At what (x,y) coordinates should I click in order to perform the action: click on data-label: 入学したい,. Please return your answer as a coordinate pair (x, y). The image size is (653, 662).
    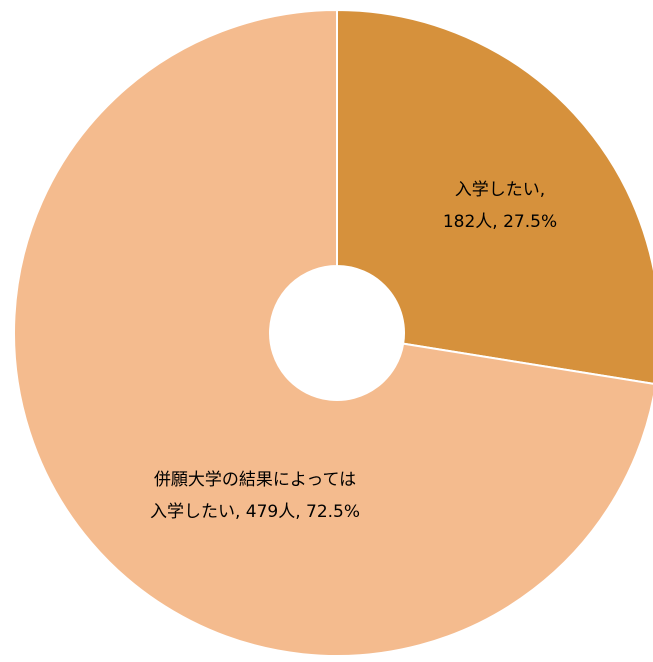
    Looking at the image, I should click on (500, 190).